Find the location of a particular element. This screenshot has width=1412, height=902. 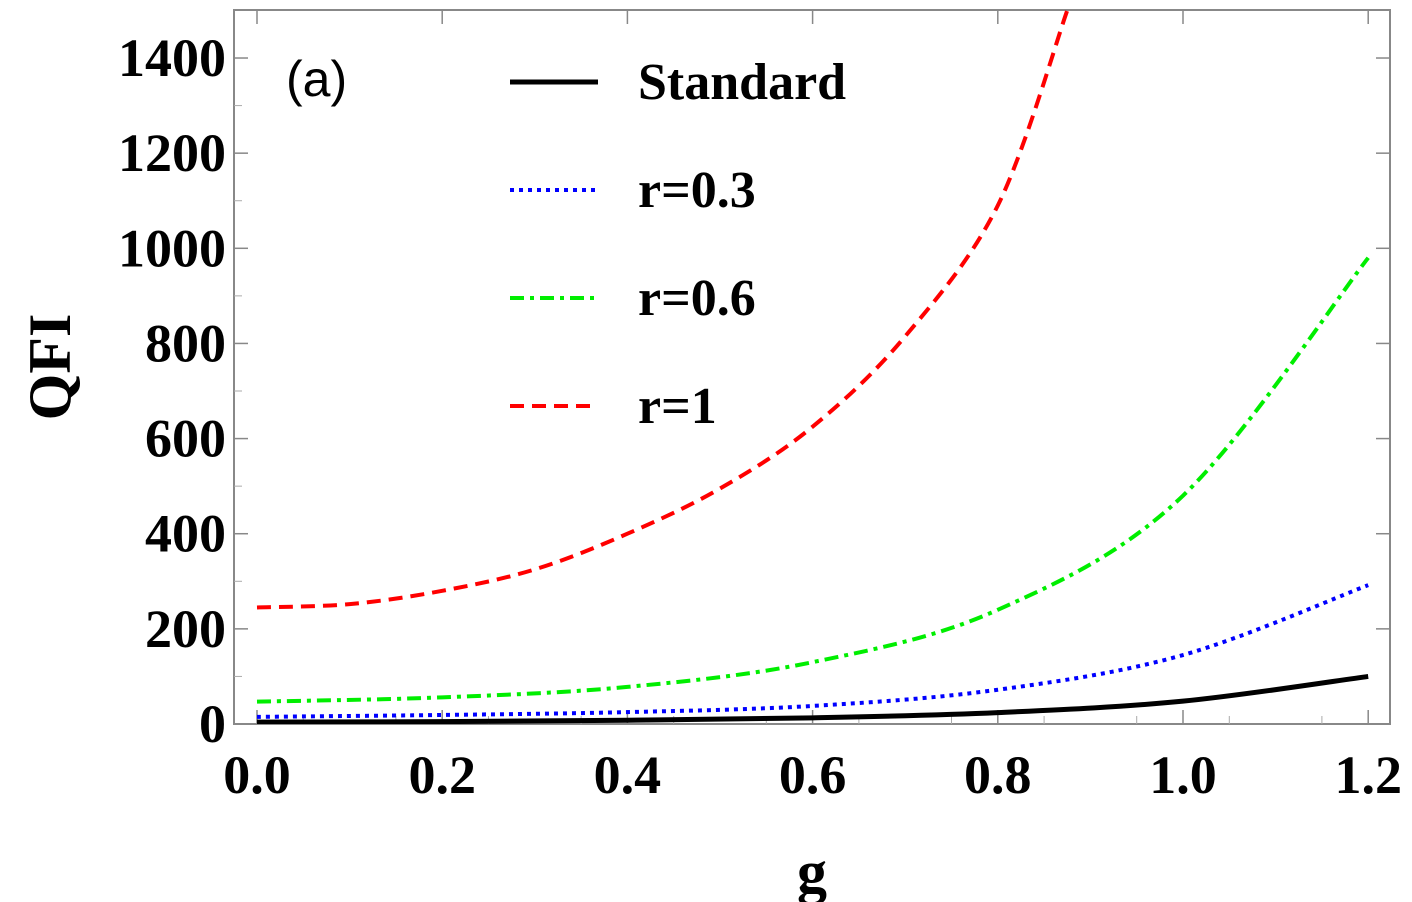

x-tick-label: 1.2 is located at coordinates (1368, 775).